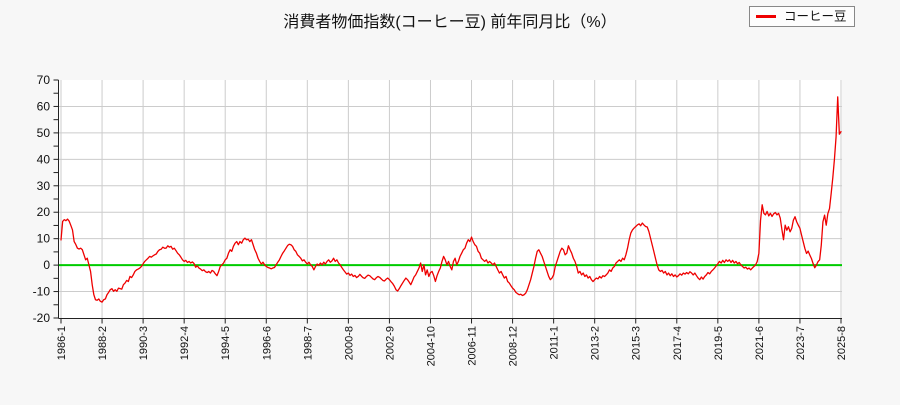 This screenshot has width=900, height=405. I want to click on y-tick-label: 70, so click(44, 80).